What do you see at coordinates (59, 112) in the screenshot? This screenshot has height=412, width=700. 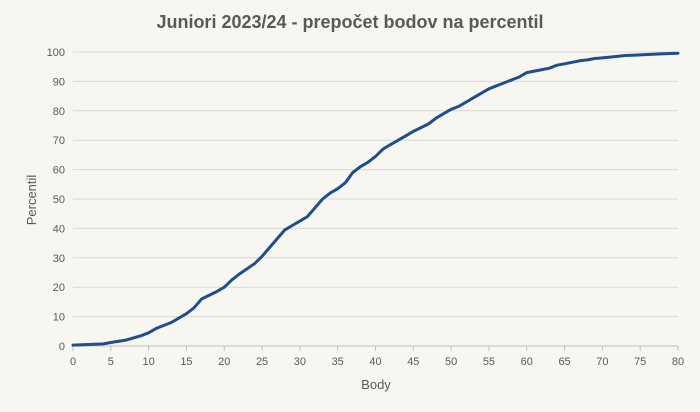 I see `y-tick-label: 80` at bounding box center [59, 112].